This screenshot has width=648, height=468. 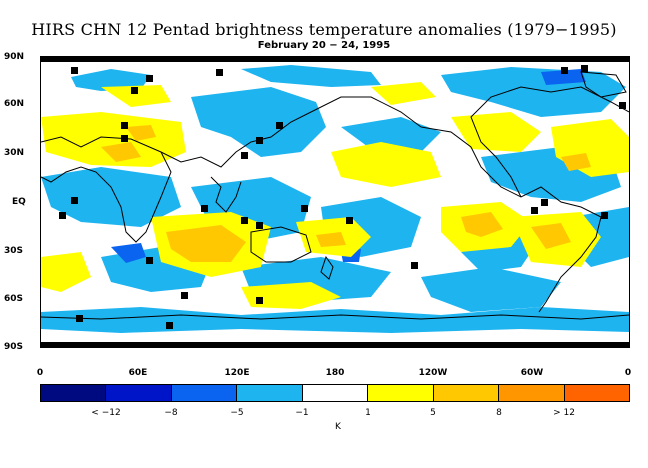 I want to click on colorbar-label: 5, so click(x=433, y=413).